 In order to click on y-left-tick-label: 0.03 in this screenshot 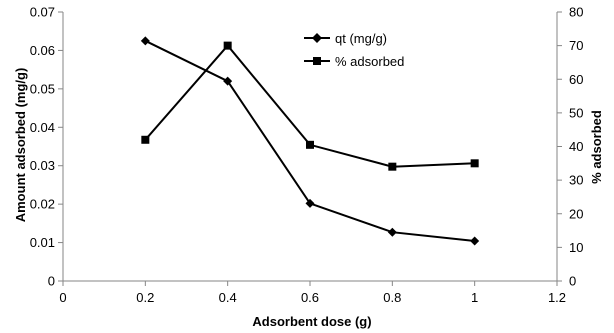, I will do `click(42, 165)`.